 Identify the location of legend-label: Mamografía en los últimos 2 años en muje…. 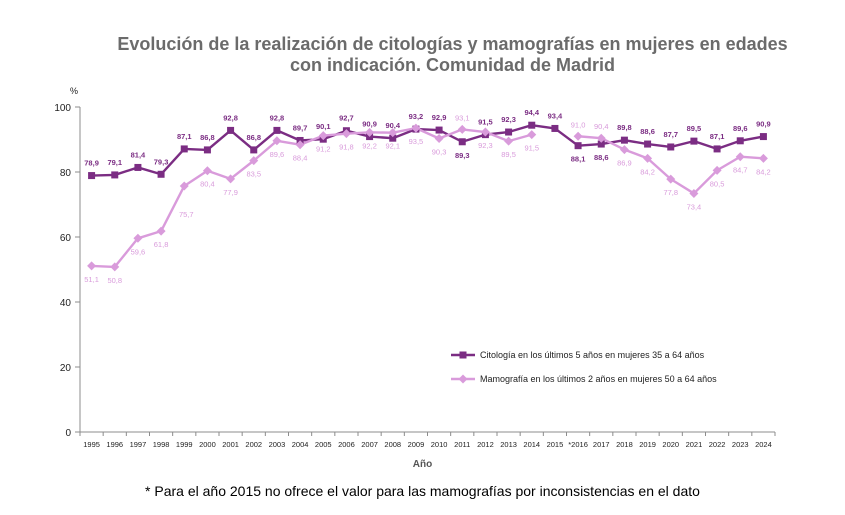
(598, 379).